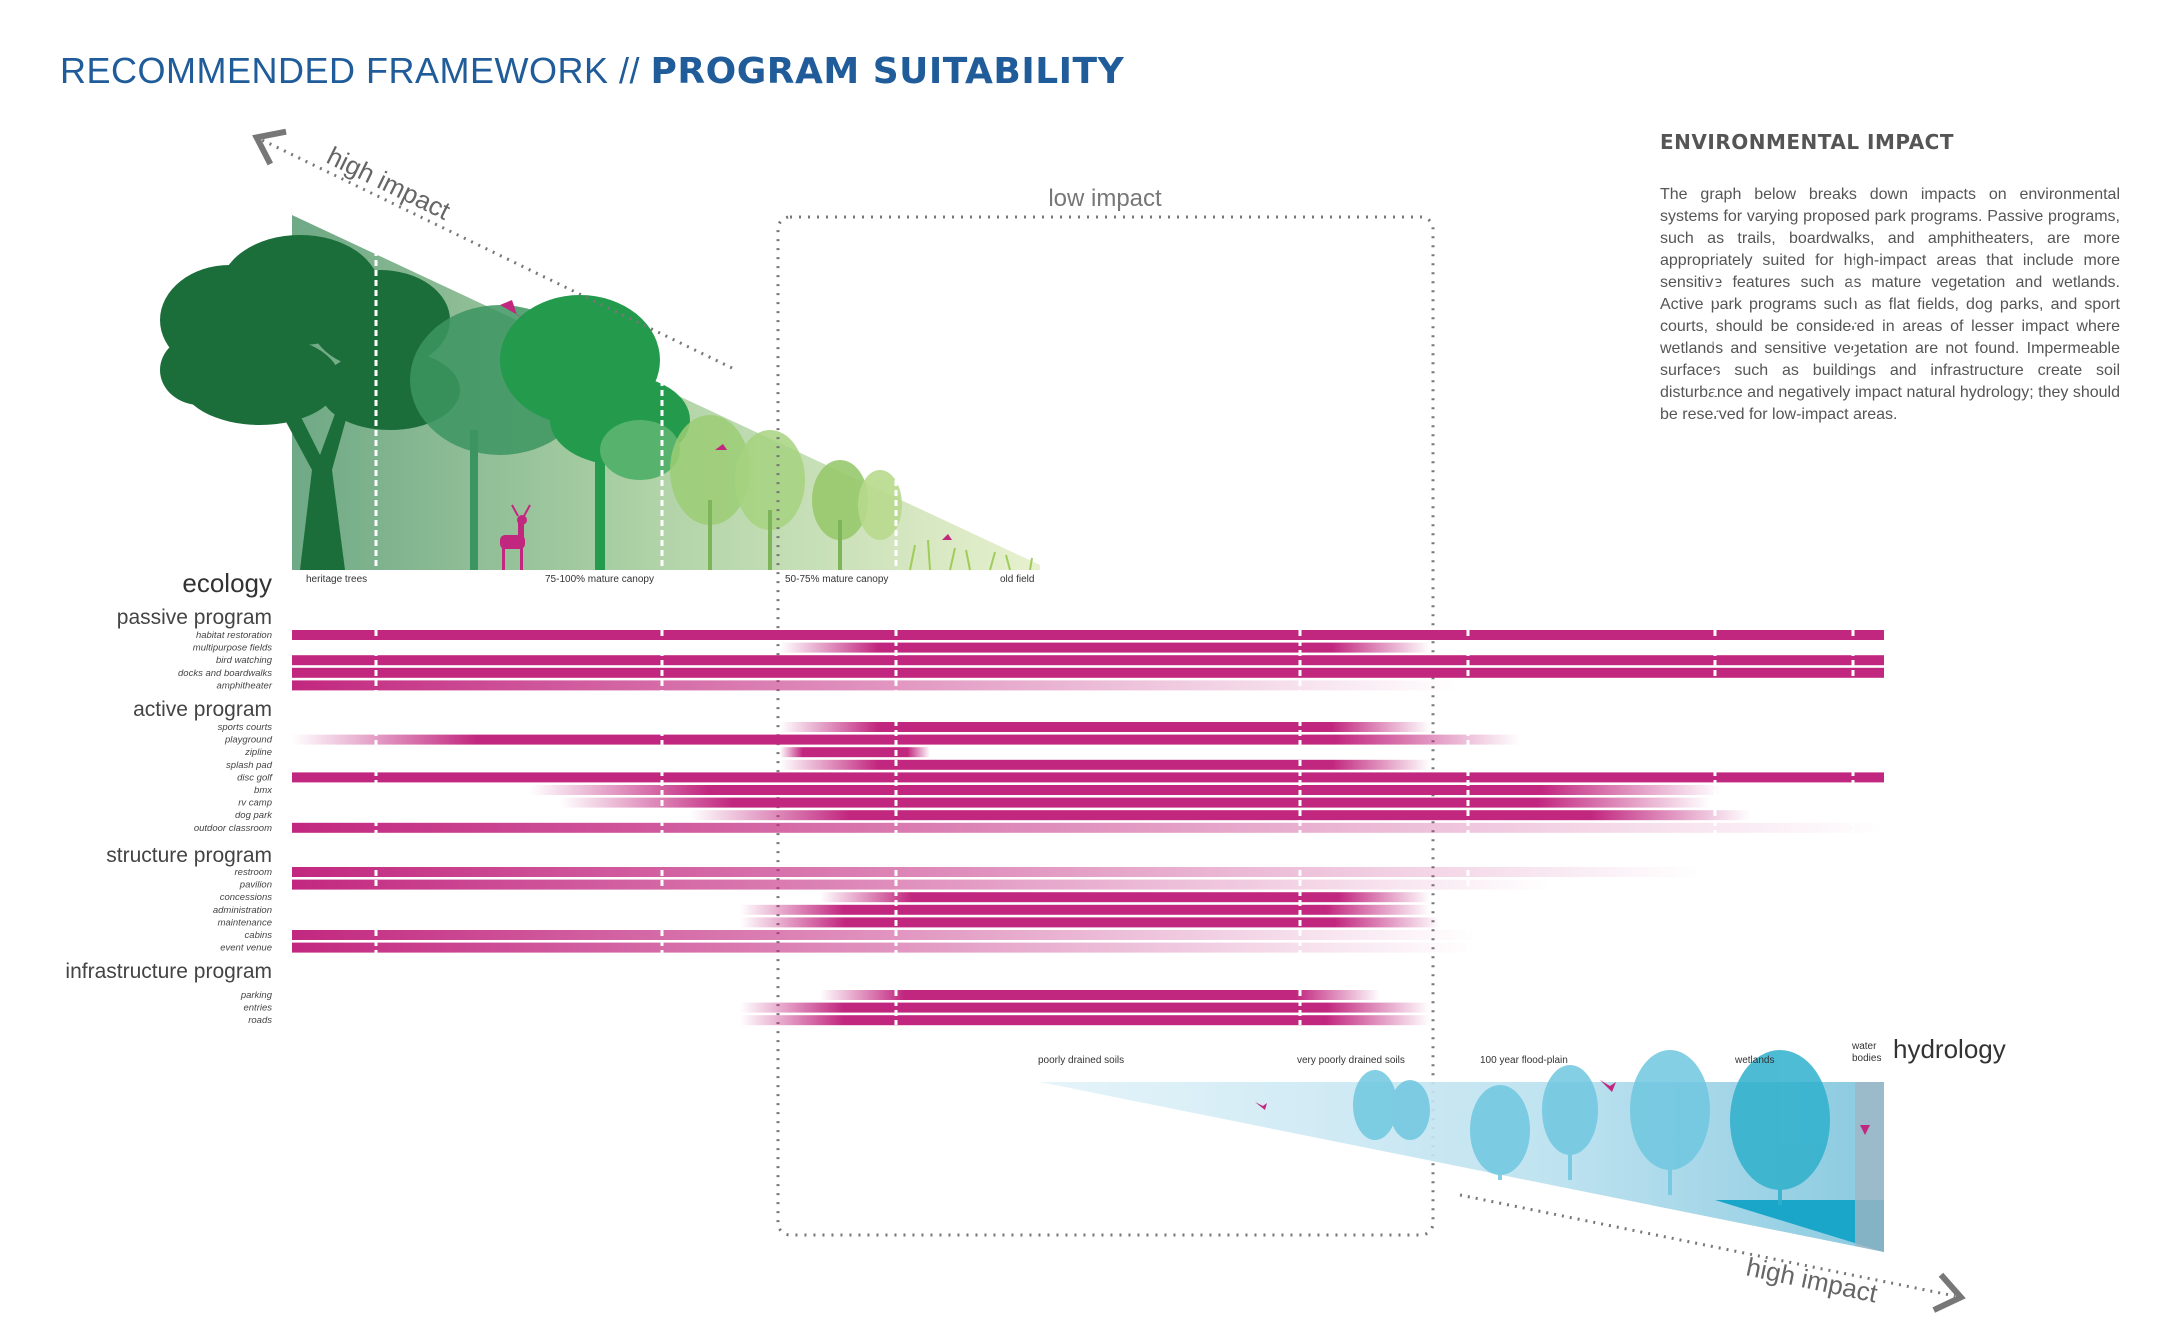  Describe the element at coordinates (1807, 142) in the screenshot. I see `sidebar-heading: ENVIRONMENTAL IMPACT` at that location.